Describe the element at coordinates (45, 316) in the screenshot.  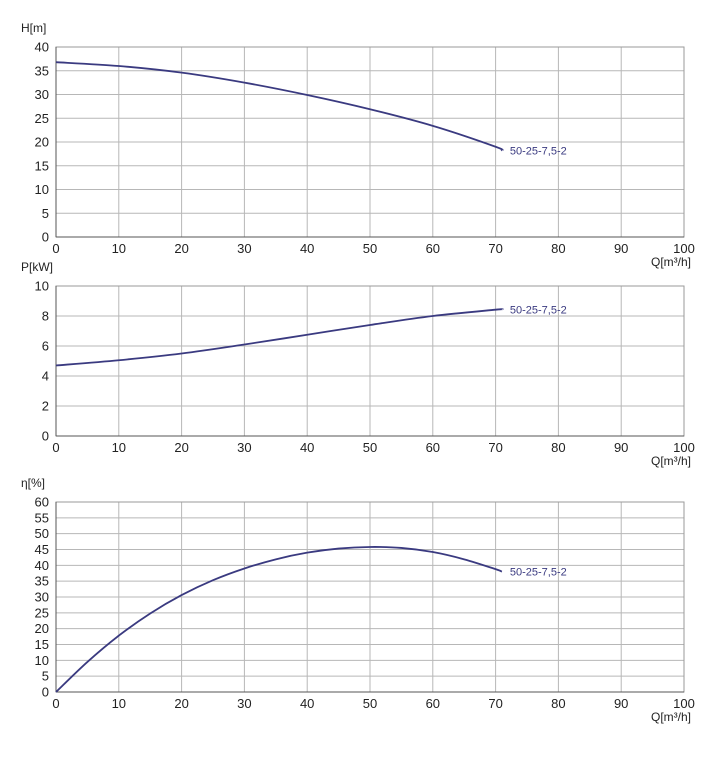
I see `y-tick-label: 8` at that location.